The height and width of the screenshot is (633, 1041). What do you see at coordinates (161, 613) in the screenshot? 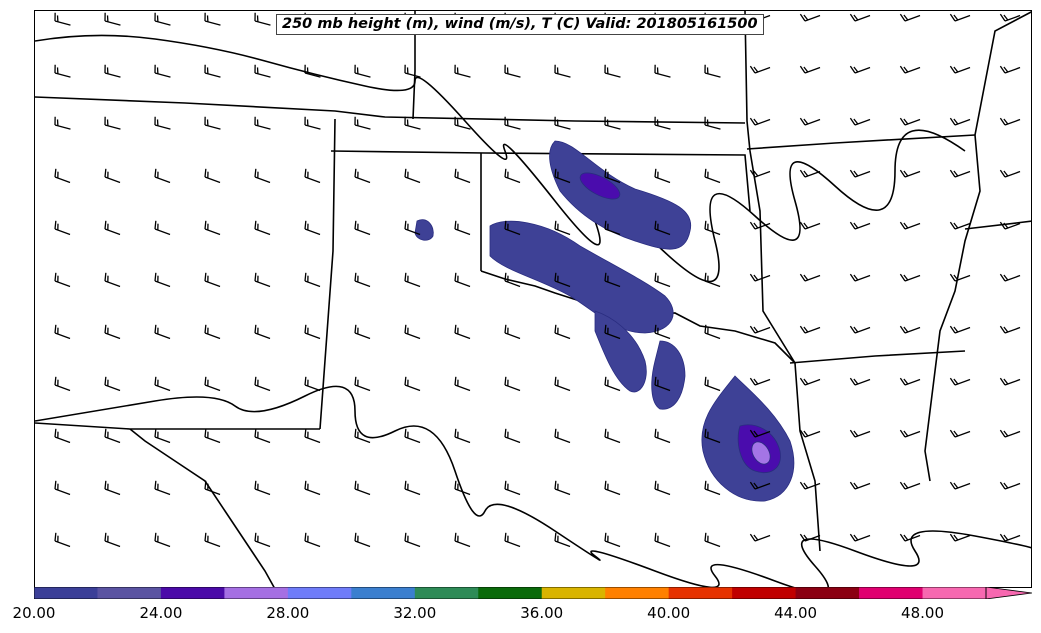
I see `colorbar-tick-label: 24.00` at bounding box center [161, 613].